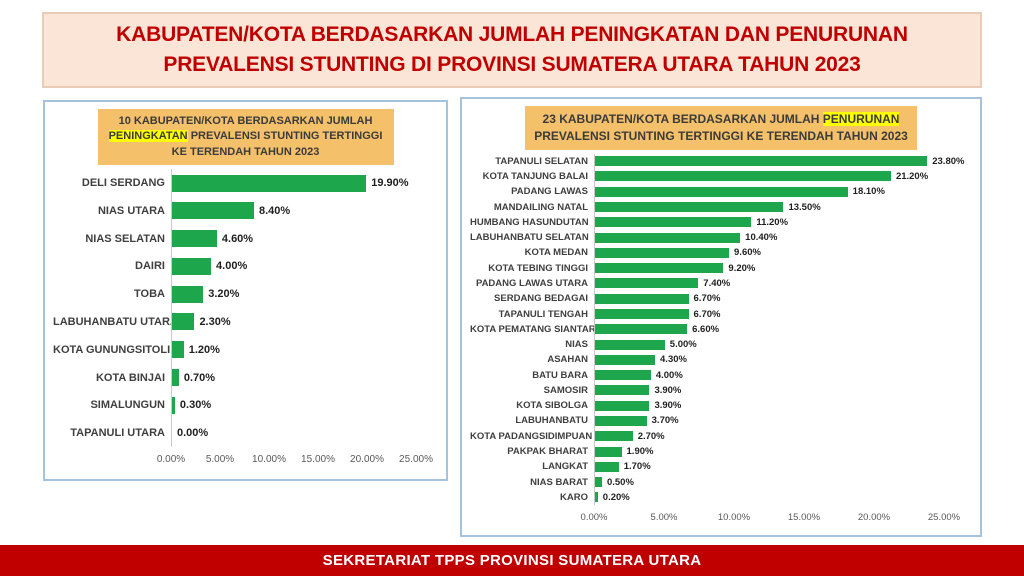 Image resolution: width=1024 pixels, height=576 pixels. I want to click on bar-track: 0.70%, so click(293, 377).